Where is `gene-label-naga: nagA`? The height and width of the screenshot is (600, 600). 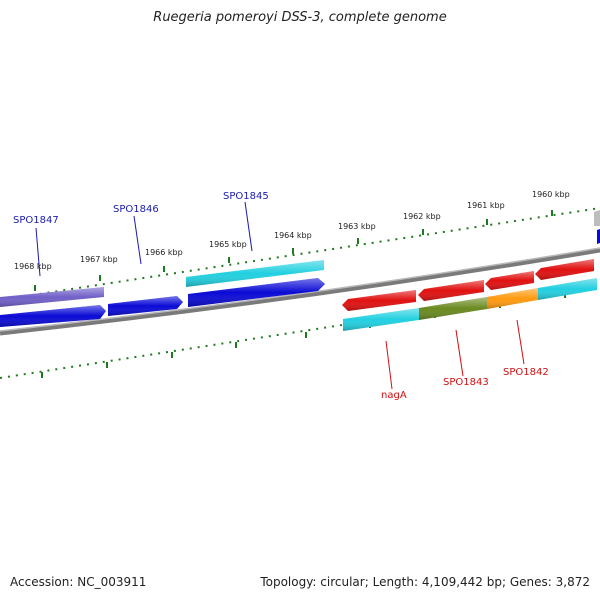 gene-label-naga: nagA is located at coordinates (394, 395).